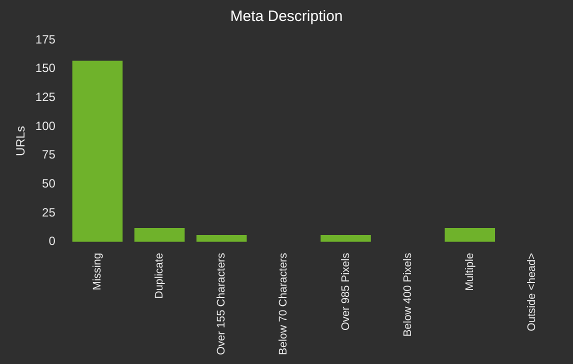  What do you see at coordinates (97, 271) in the screenshot?
I see `x-tick-label: Missing` at bounding box center [97, 271].